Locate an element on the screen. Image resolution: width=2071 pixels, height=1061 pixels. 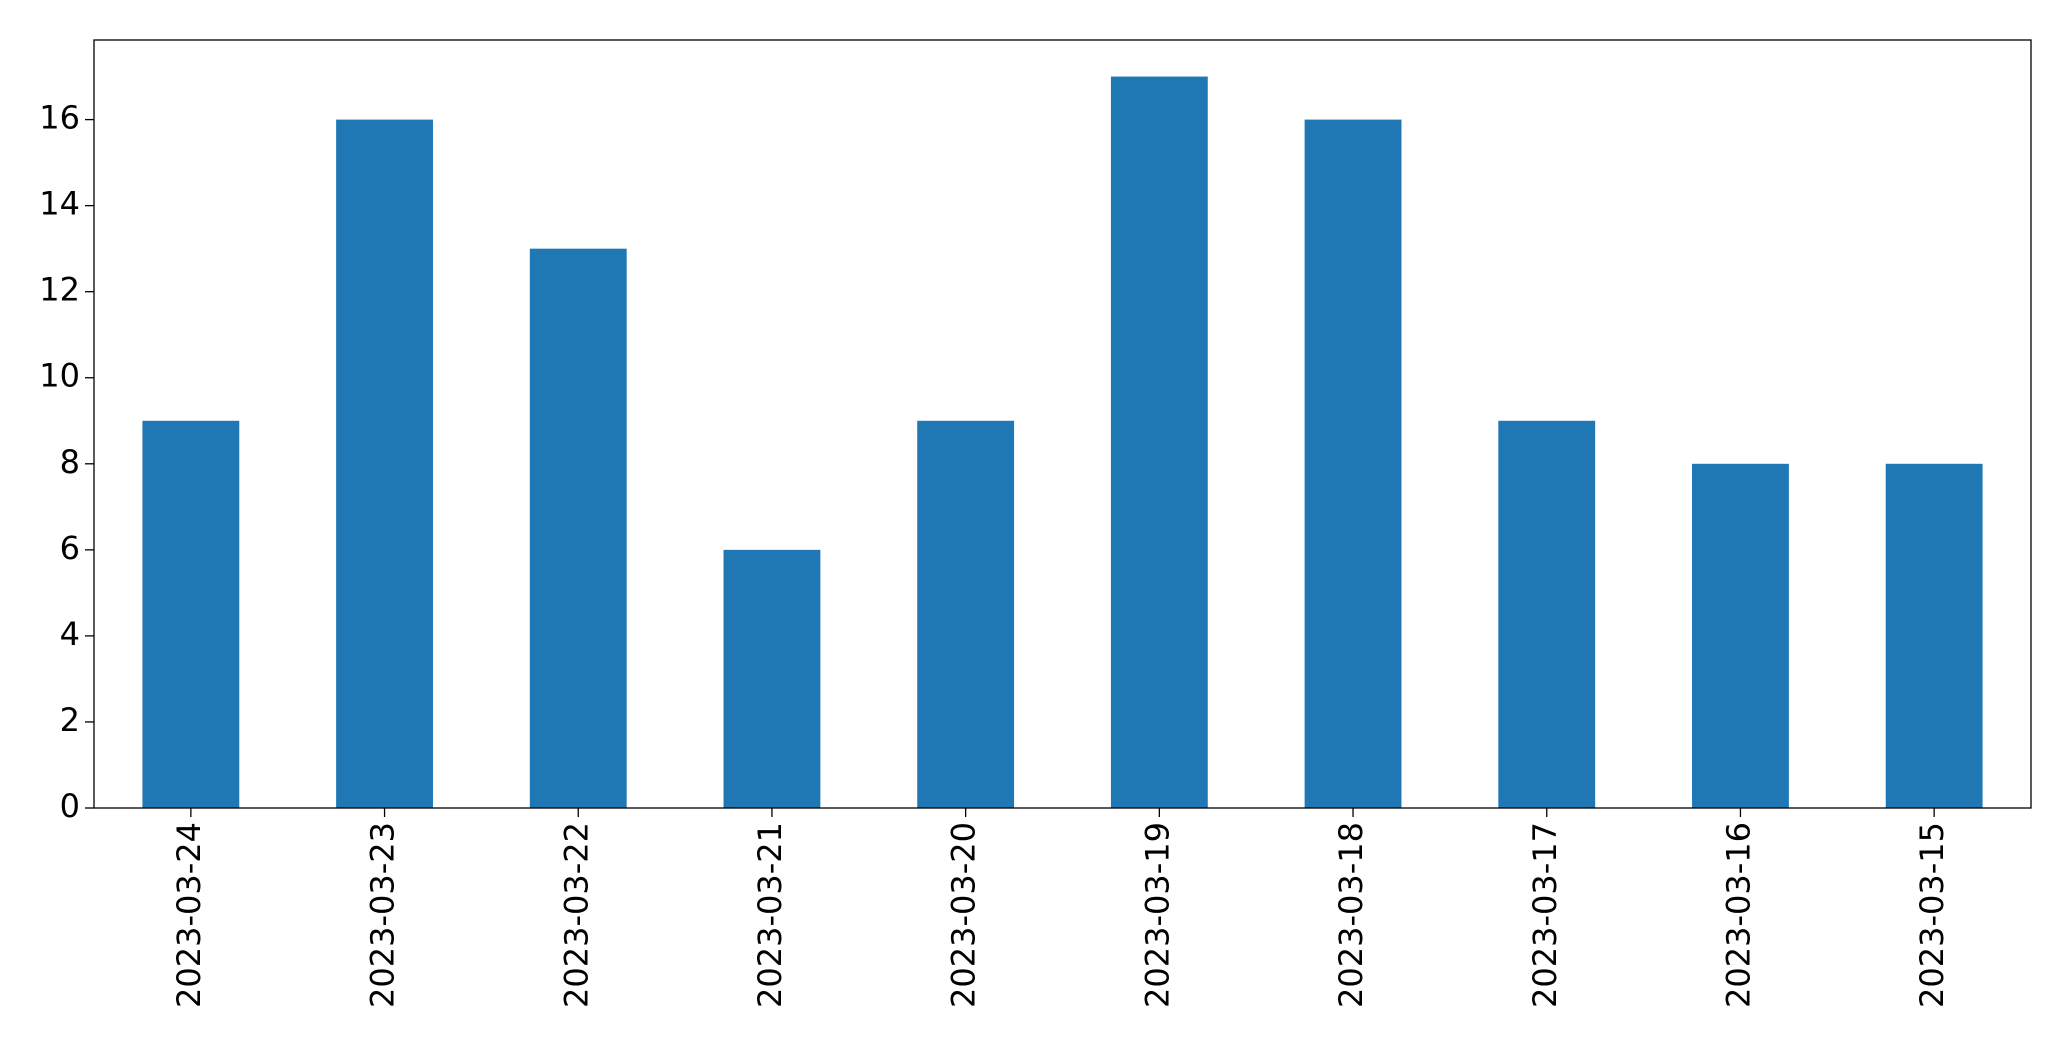
x-tick-label: 2023-03-24 is located at coordinates (189, 915).